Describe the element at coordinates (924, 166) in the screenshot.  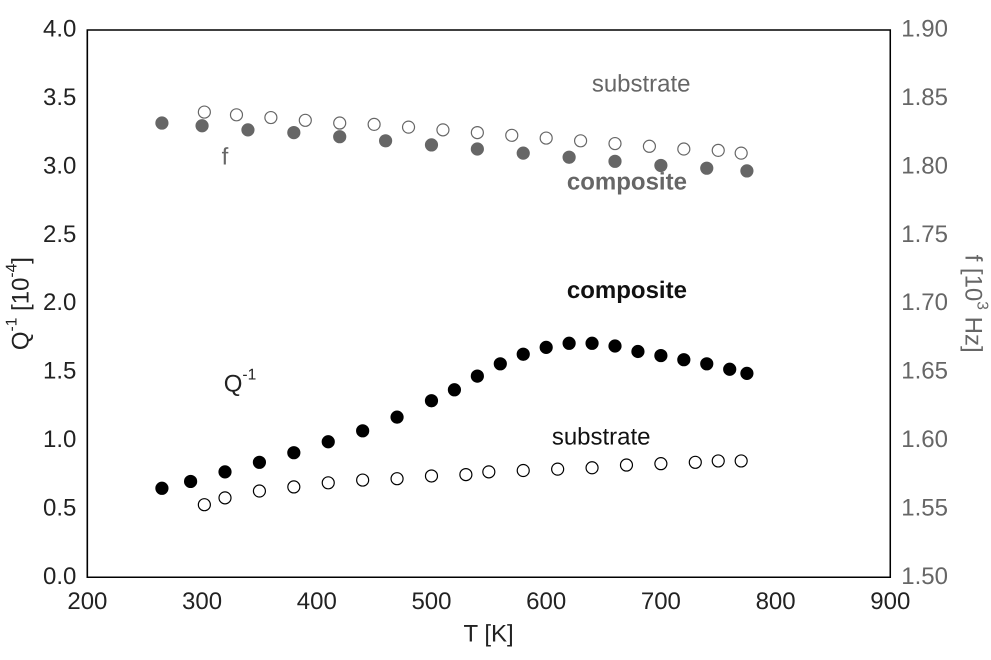
I see `y2-tick-label: 1.80` at that location.